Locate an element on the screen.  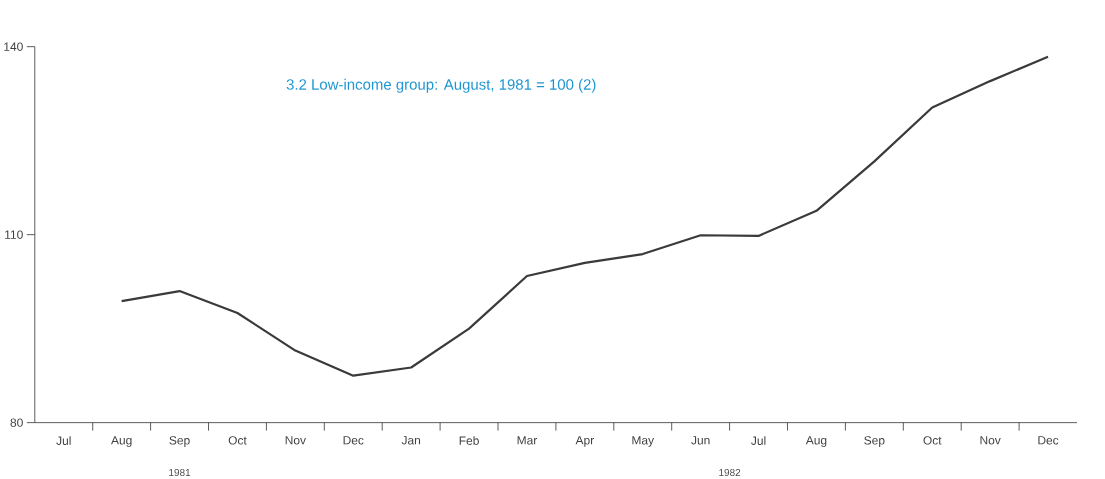
y-tick-label: 80 is located at coordinates (16, 422).